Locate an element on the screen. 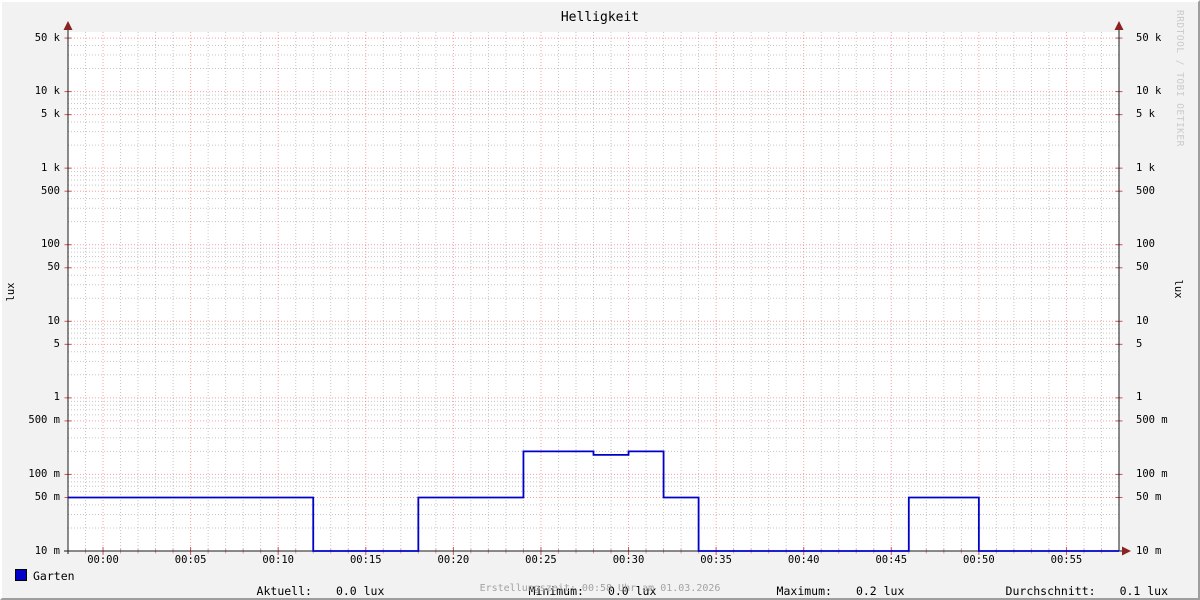 The width and height of the screenshot is (1200, 600). stat-aktuell-value: 0.0 lux is located at coordinates (360, 591).